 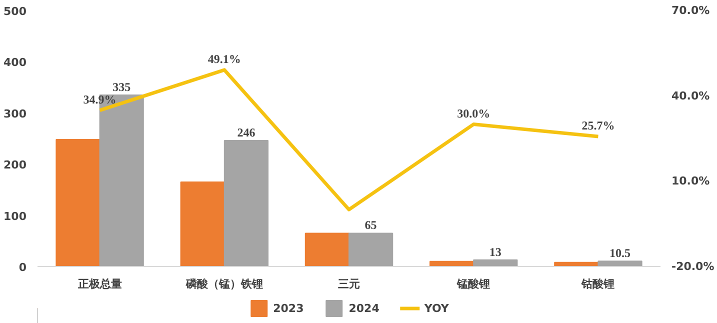 What do you see at coordinates (223, 284) in the screenshot?
I see `x-tick-label: 磷酸（锰）铁锂` at bounding box center [223, 284].